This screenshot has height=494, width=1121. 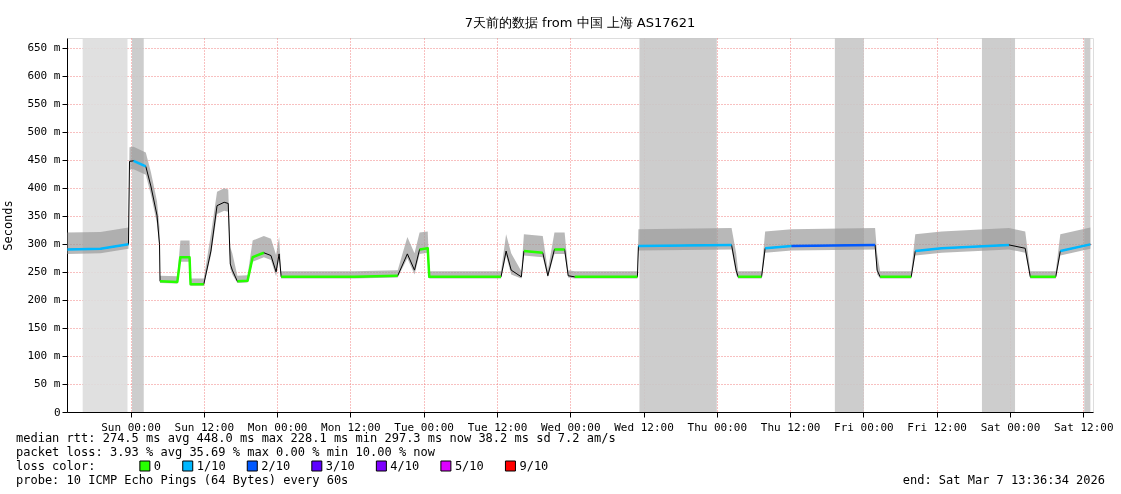 I want to click on text: end: Sat Mar 7 13:36:34 2026, so click(x=1003, y=480).